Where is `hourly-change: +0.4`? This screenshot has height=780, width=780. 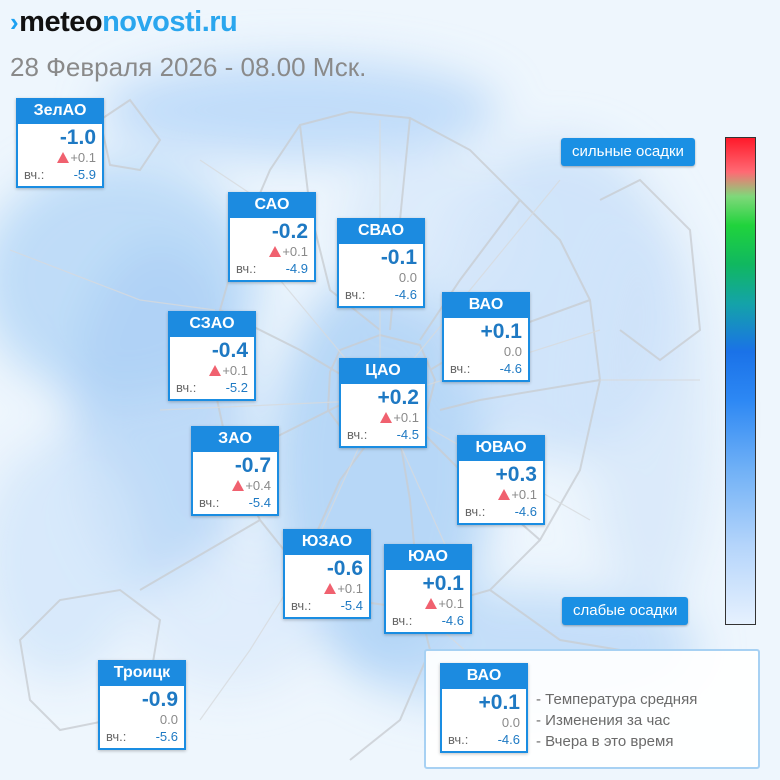
hourly-change: +0.4 is located at coordinates (235, 486).